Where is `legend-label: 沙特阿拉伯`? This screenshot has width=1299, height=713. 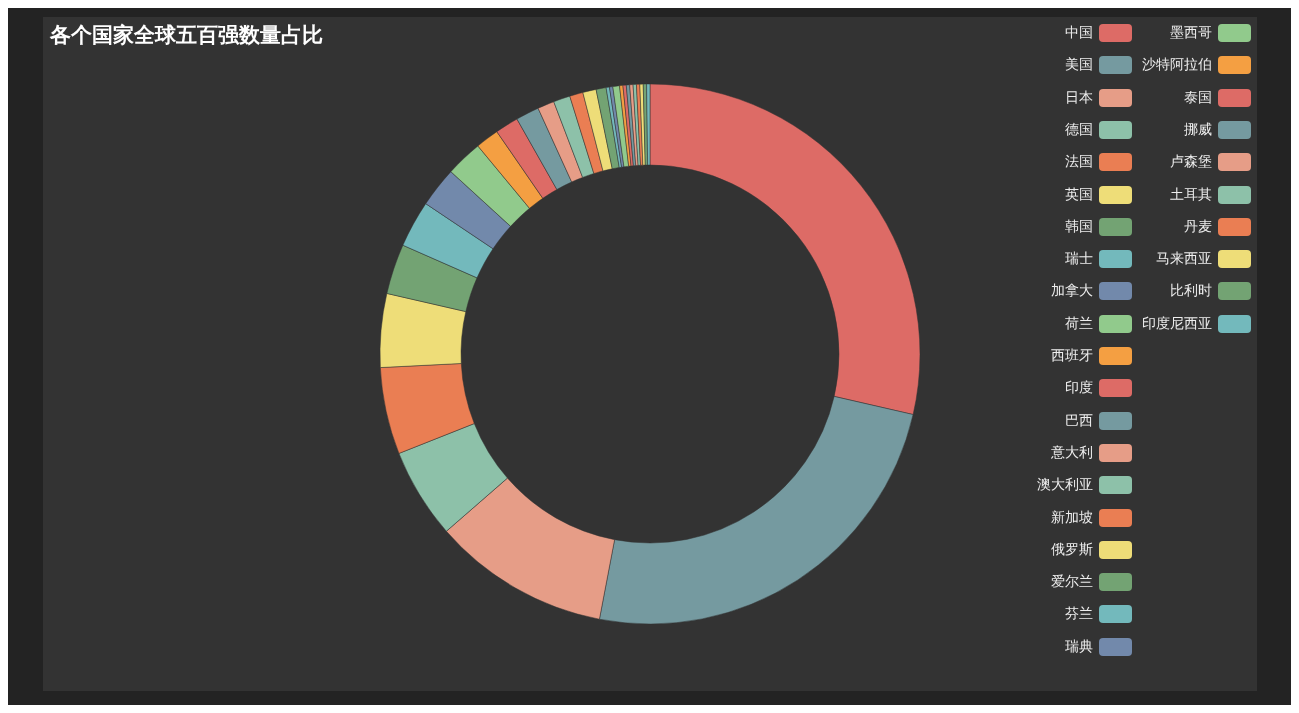
legend-label: 沙特阿拉伯 is located at coordinates (1177, 65).